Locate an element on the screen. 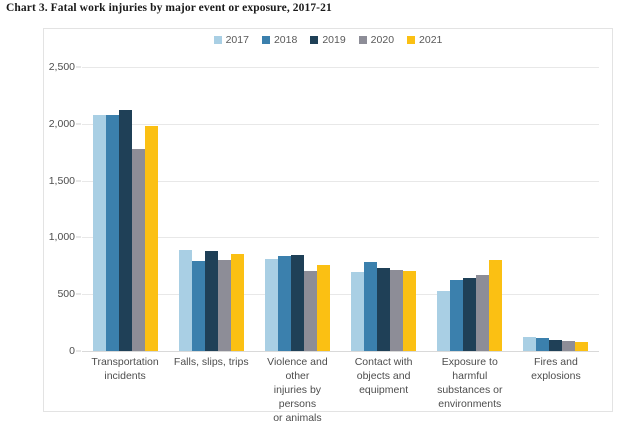  category-label-line: substances or is located at coordinates (470, 390).